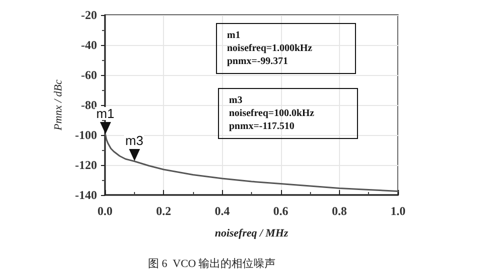  Describe the element at coordinates (251, 234) in the screenshot. I see `x-axis-title: noisefreq / MHz` at that location.